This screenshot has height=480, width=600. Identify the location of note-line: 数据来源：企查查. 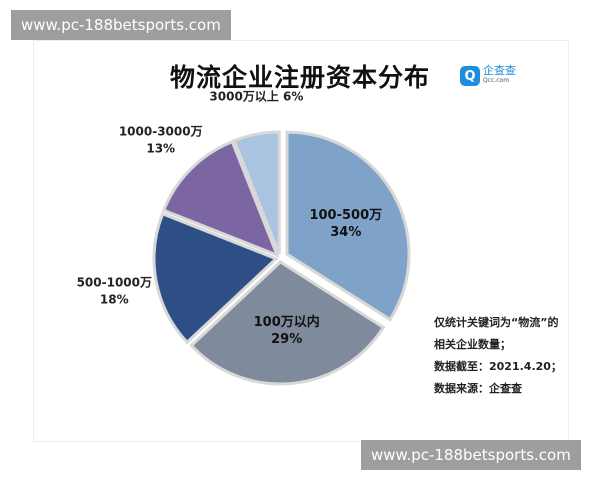
(478, 388).